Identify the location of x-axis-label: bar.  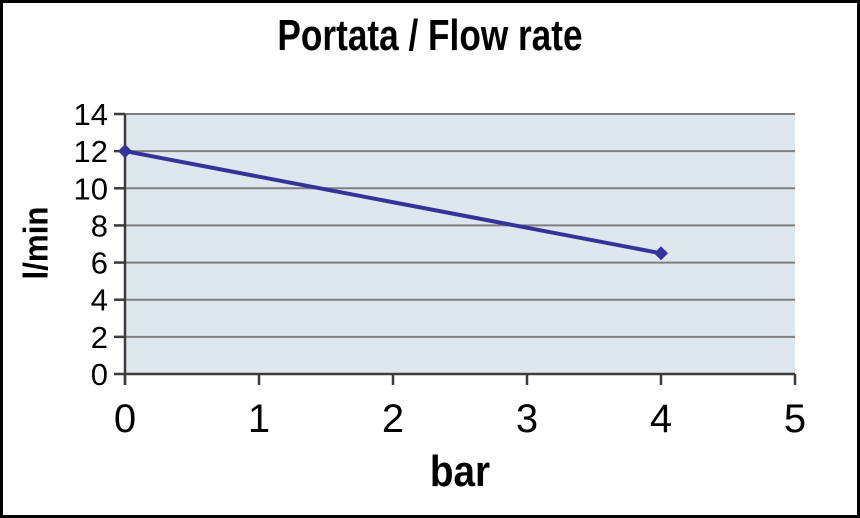
(460, 471).